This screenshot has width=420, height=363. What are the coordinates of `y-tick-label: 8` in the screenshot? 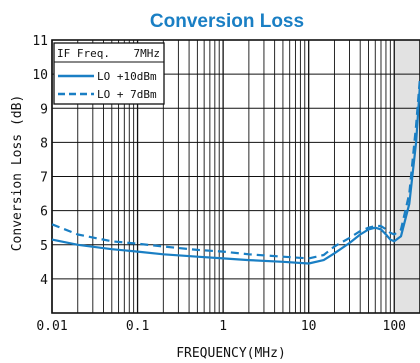 It's located at (44, 143).